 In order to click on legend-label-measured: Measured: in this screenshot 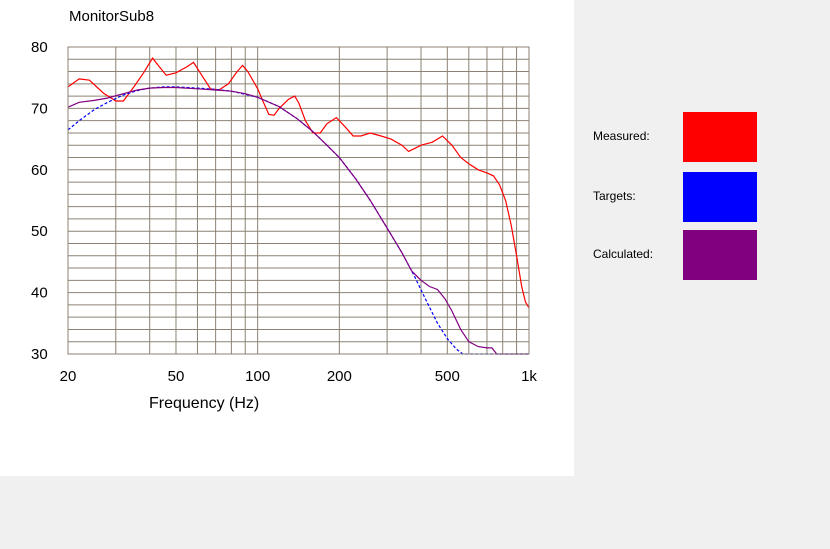, I will do `click(621, 136)`.